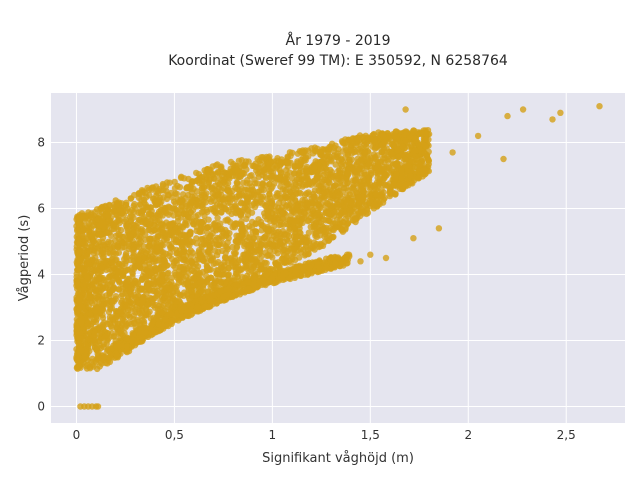 The image size is (640, 480). What do you see at coordinates (566, 435) in the screenshot?
I see `x-tick-label: 2,5` at bounding box center [566, 435].